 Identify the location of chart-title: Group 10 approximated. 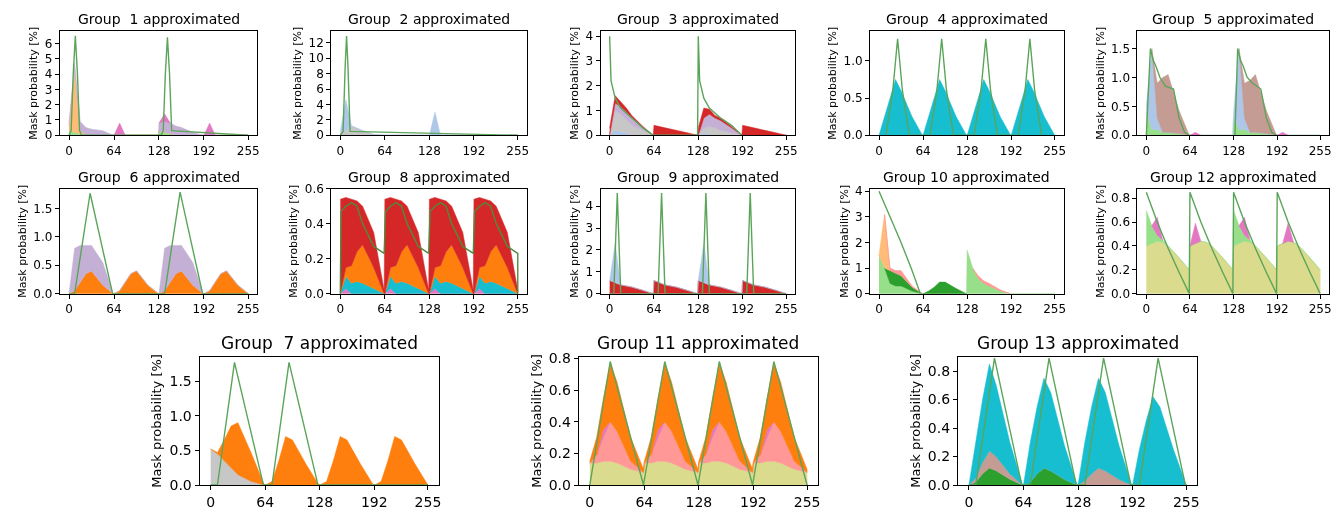
(966, 177).